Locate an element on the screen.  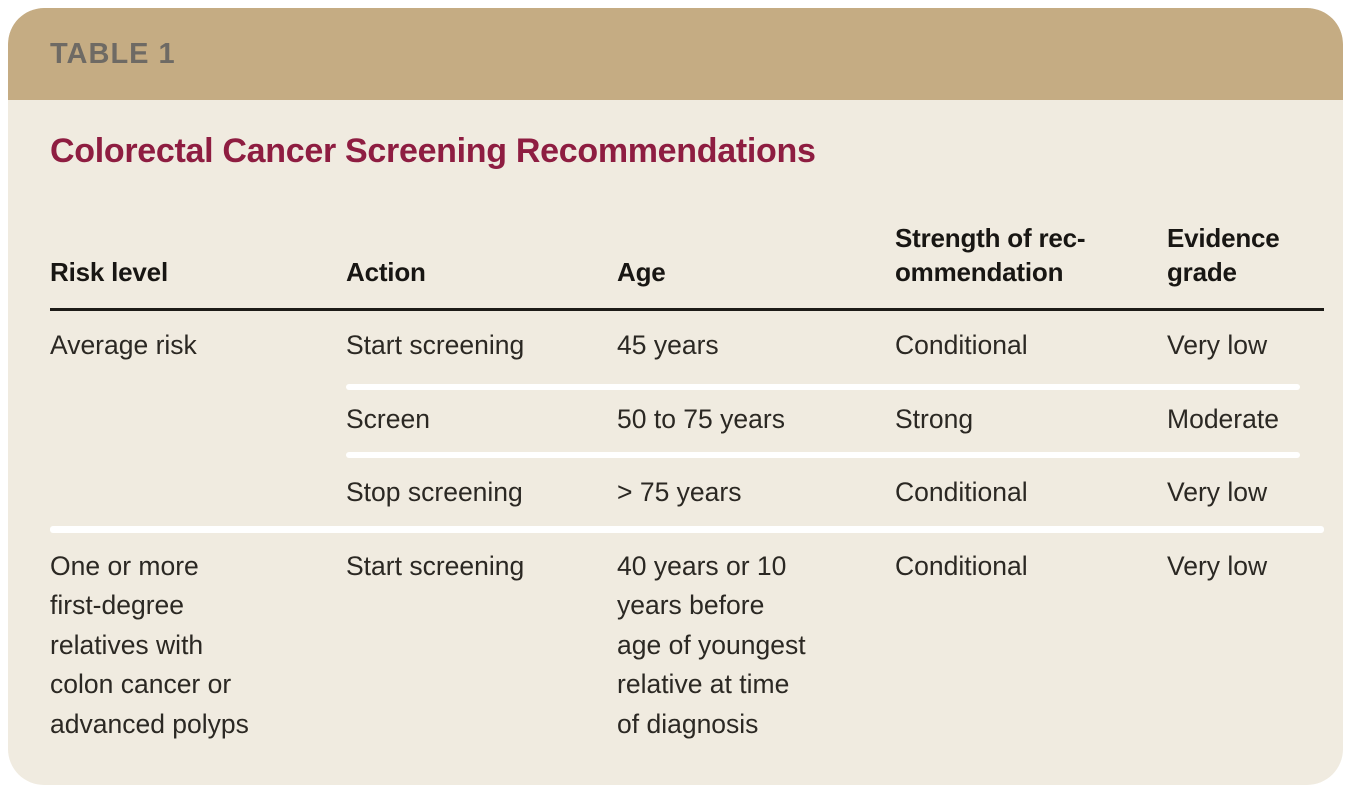
table-header-bar: TABLE 1 is located at coordinates (675, 54).